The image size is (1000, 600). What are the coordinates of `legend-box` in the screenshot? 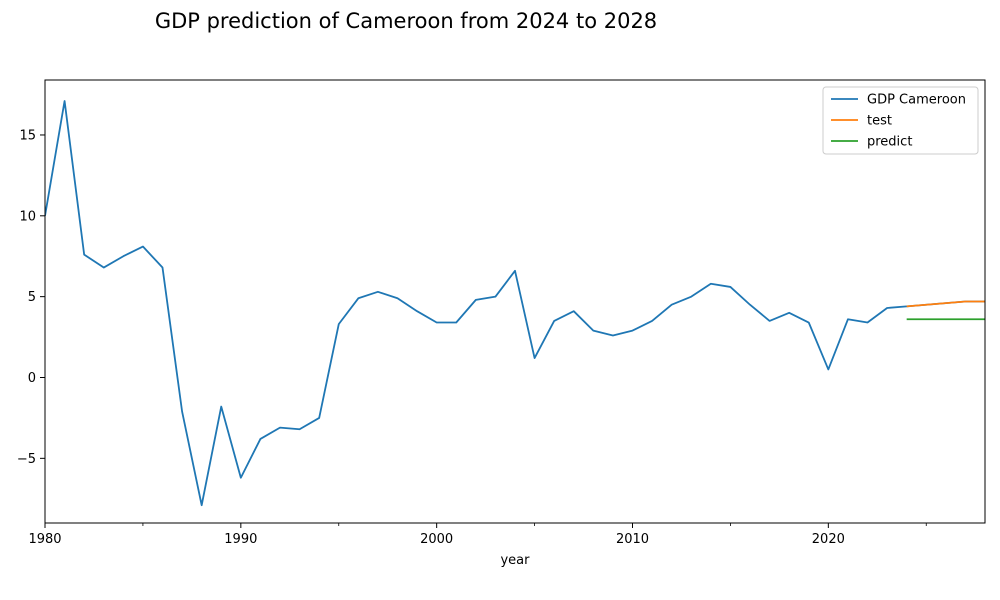 It's located at (900, 120).